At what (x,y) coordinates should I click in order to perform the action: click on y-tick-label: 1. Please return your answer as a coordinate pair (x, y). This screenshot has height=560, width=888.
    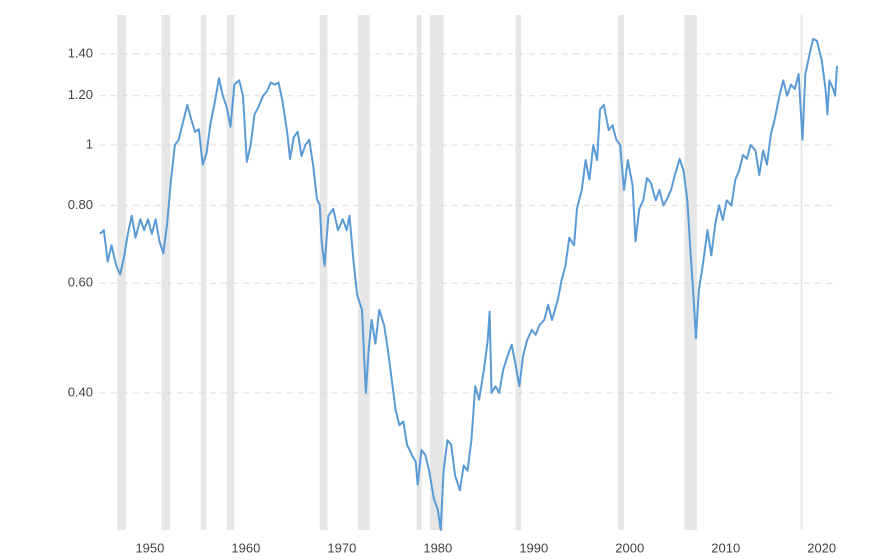
    Looking at the image, I should click on (89, 143).